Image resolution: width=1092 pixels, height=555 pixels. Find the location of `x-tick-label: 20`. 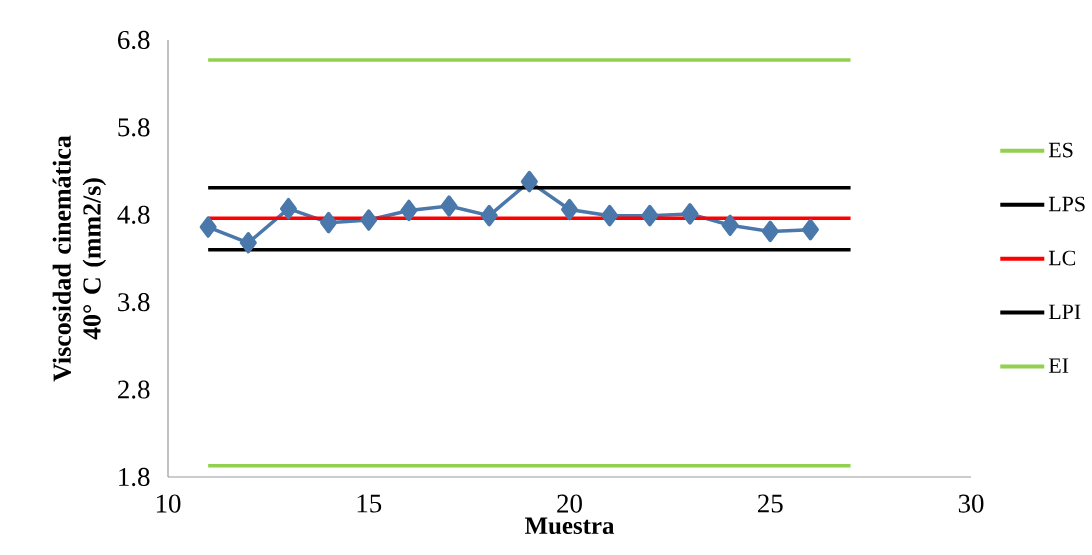

x-tick-label: 20 is located at coordinates (569, 503).